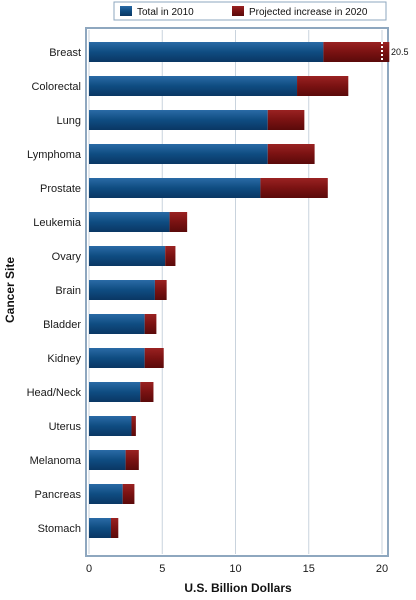 The width and height of the screenshot is (416, 600). Describe the element at coordinates (128, 494) in the screenshot. I see `bar-pancreas-projected-increase-in-2020` at that location.